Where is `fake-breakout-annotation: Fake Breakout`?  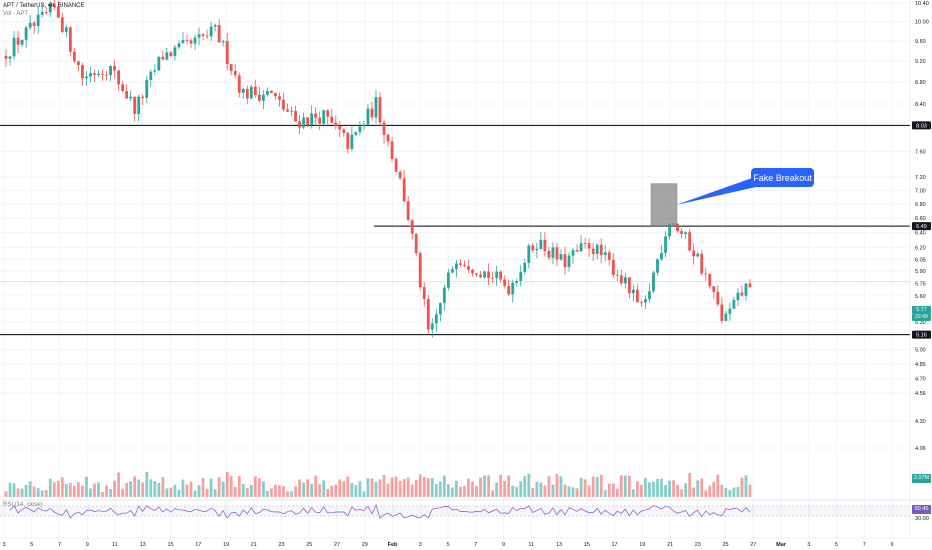
fake-breakout-annotation: Fake Breakout is located at coordinates (732, 197).